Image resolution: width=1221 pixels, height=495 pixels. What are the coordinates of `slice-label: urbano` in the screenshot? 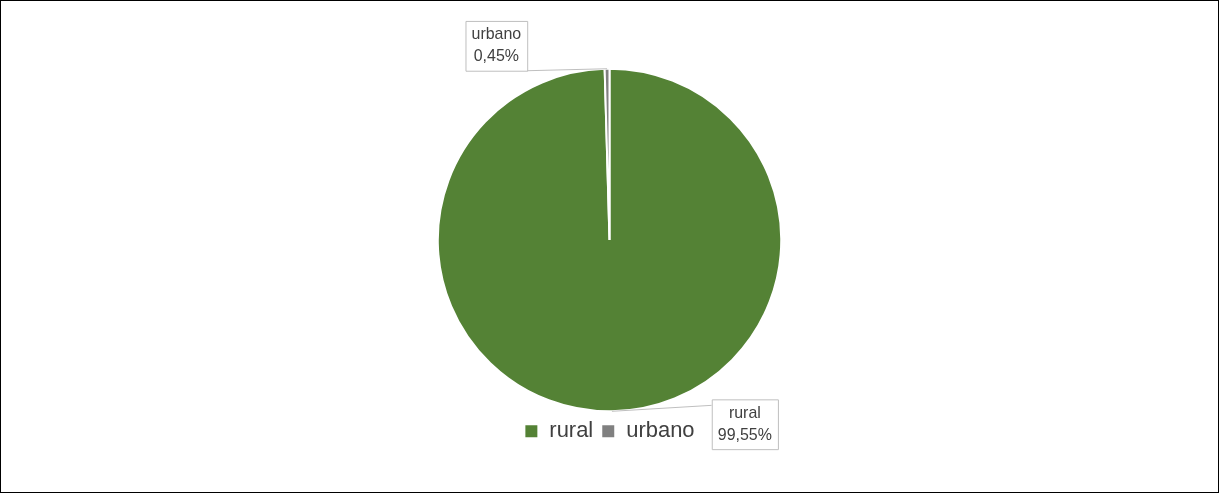 It's located at (496, 34).